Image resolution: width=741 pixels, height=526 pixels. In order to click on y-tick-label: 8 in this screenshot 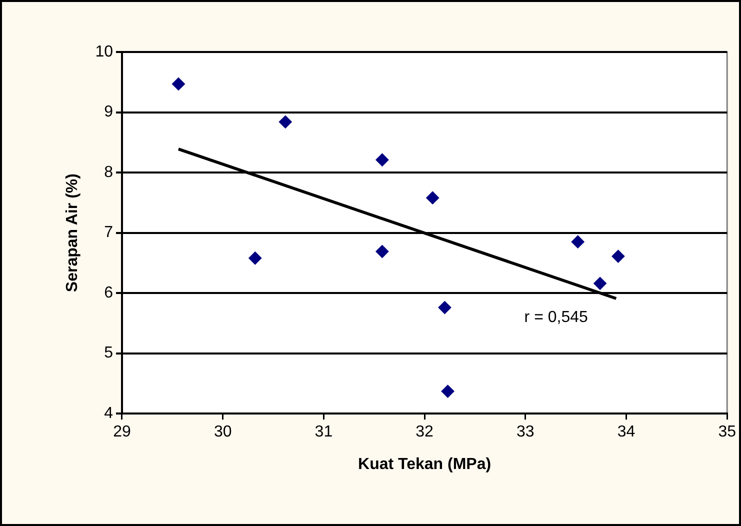, I will do `click(109, 172)`.